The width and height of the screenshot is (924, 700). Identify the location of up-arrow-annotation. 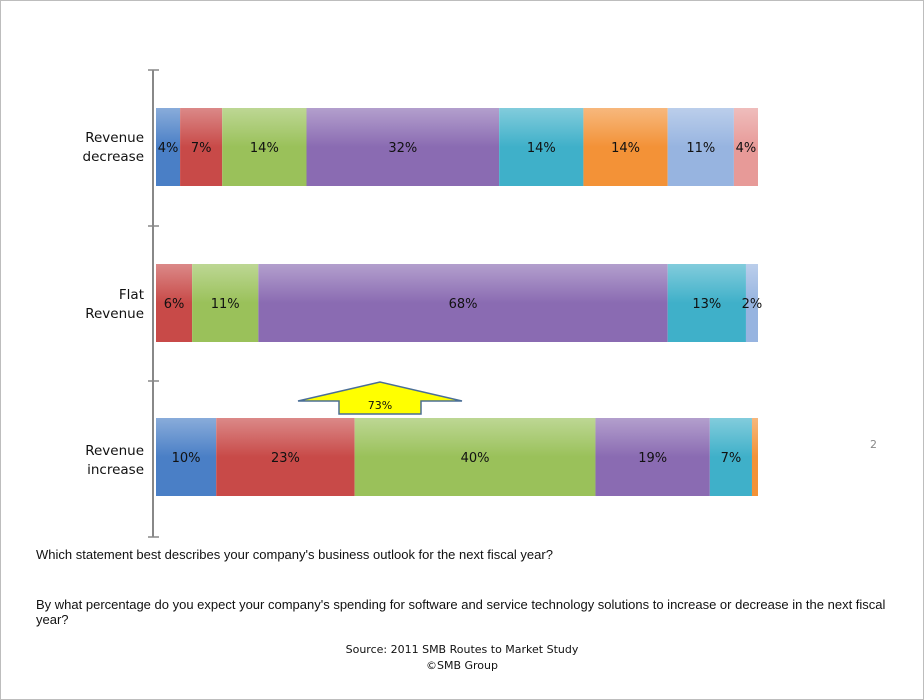
(380, 398).